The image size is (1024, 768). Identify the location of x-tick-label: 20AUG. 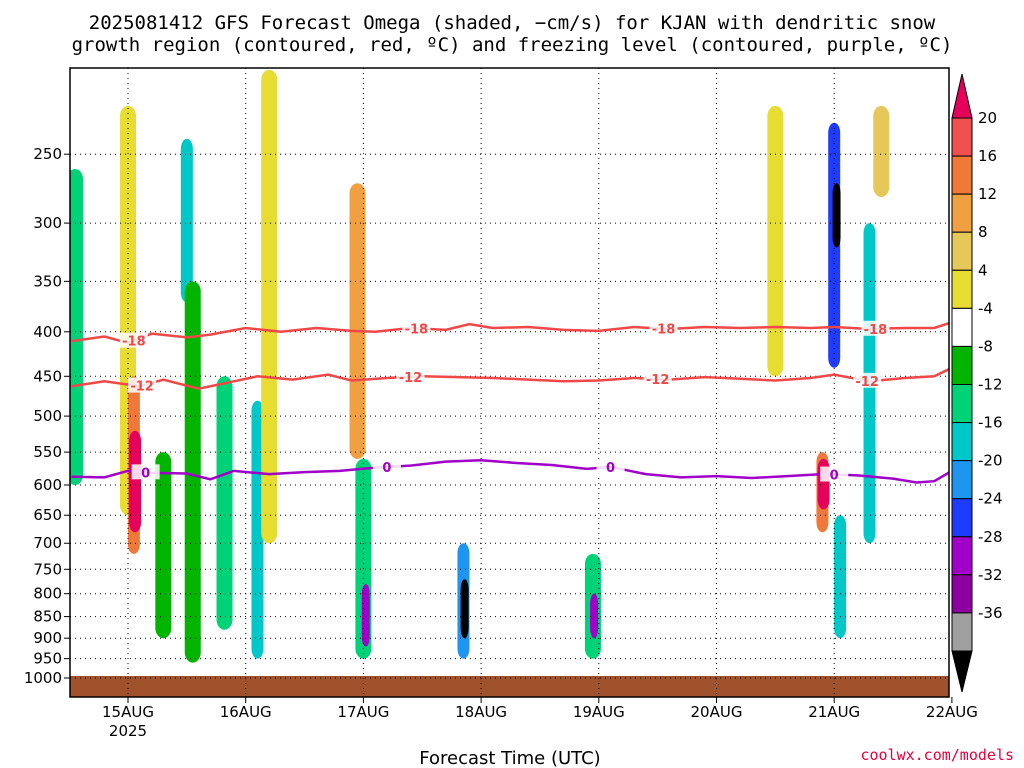
(717, 712).